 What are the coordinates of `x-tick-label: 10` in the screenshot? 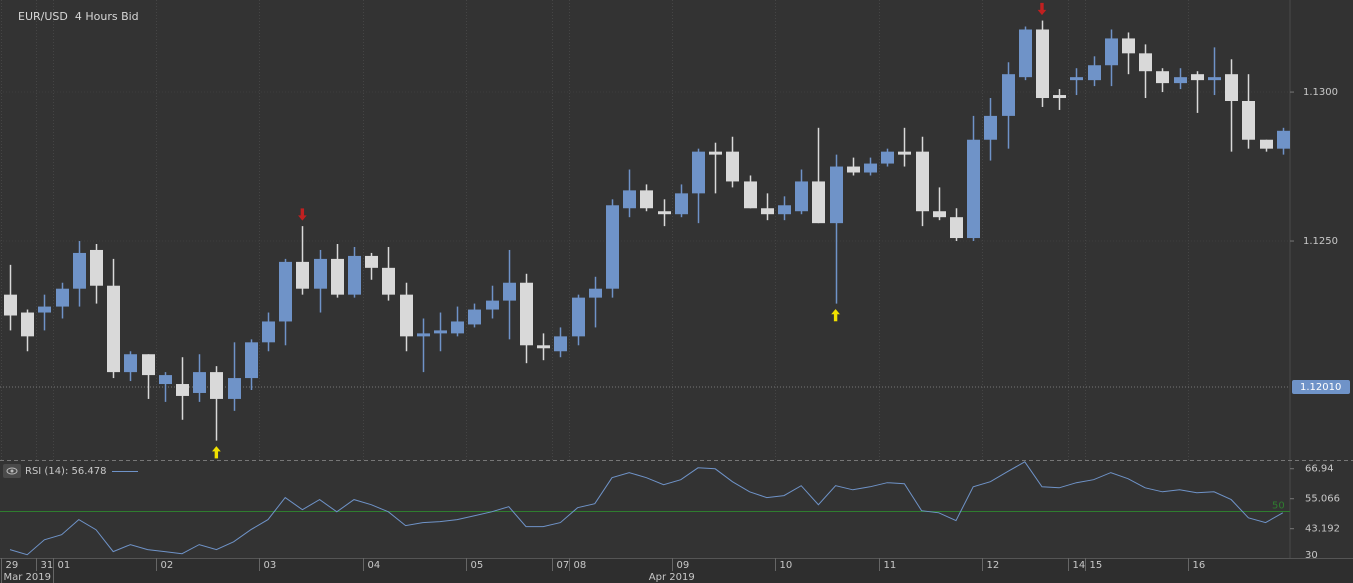 It's located at (786, 565).